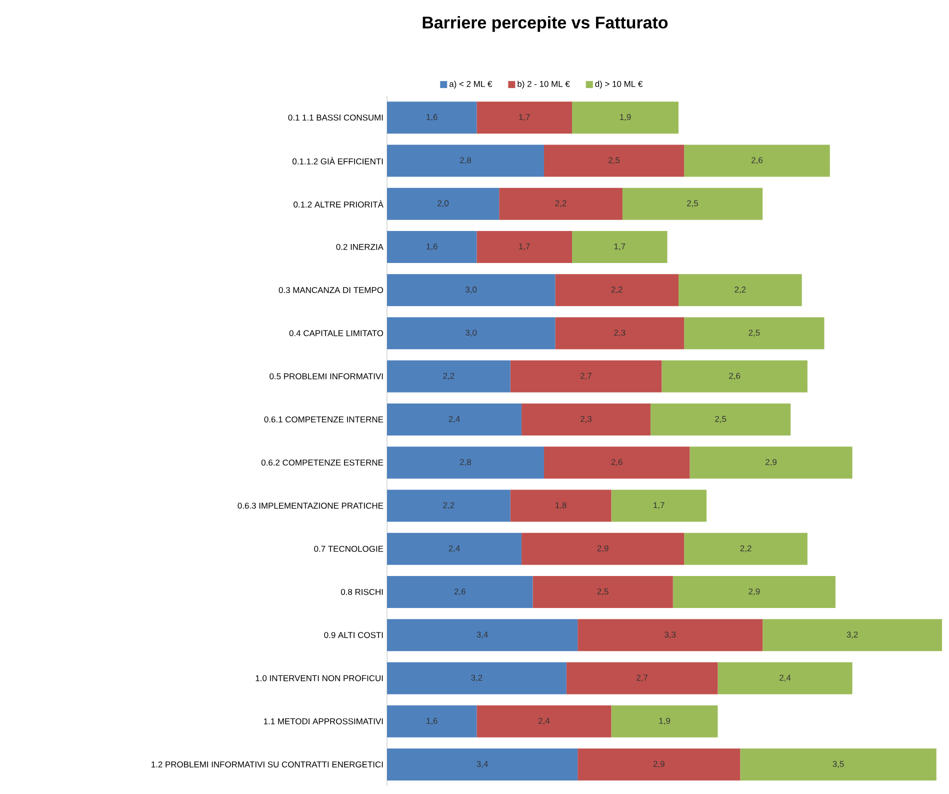 The image size is (949, 794). Describe the element at coordinates (361, 591) in the screenshot. I see `y-tick-label: 0.8 RISCHI` at that location.